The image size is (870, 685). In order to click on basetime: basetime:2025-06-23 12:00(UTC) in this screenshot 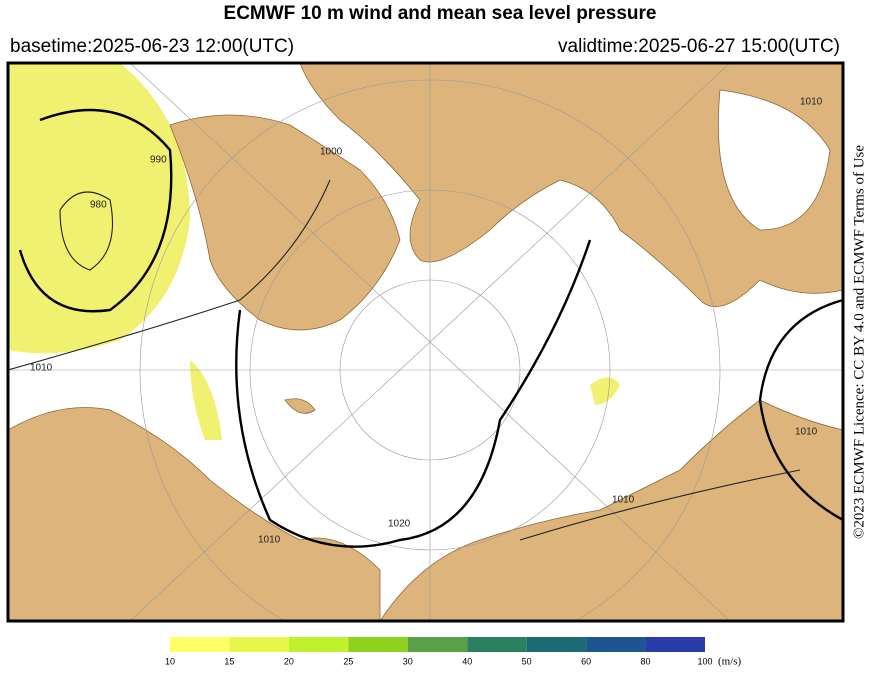, I will do `click(152, 46)`.